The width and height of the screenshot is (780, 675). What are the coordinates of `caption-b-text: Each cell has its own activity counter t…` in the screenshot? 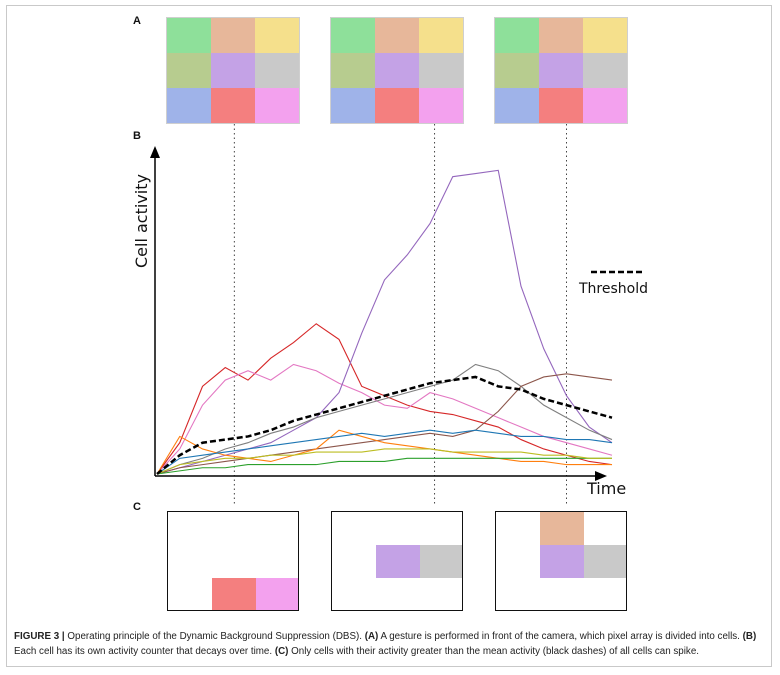 It's located at (144, 651).